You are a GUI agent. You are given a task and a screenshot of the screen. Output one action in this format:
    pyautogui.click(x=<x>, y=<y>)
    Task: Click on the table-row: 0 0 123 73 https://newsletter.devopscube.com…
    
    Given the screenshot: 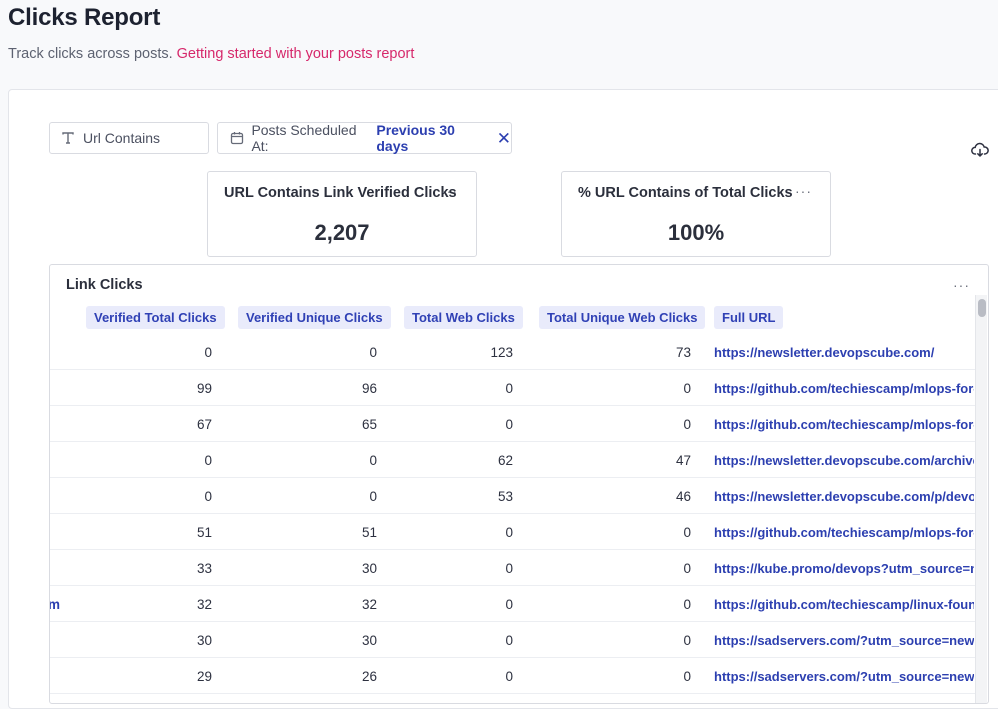 What is the action you would take?
    pyautogui.click(x=512, y=352)
    